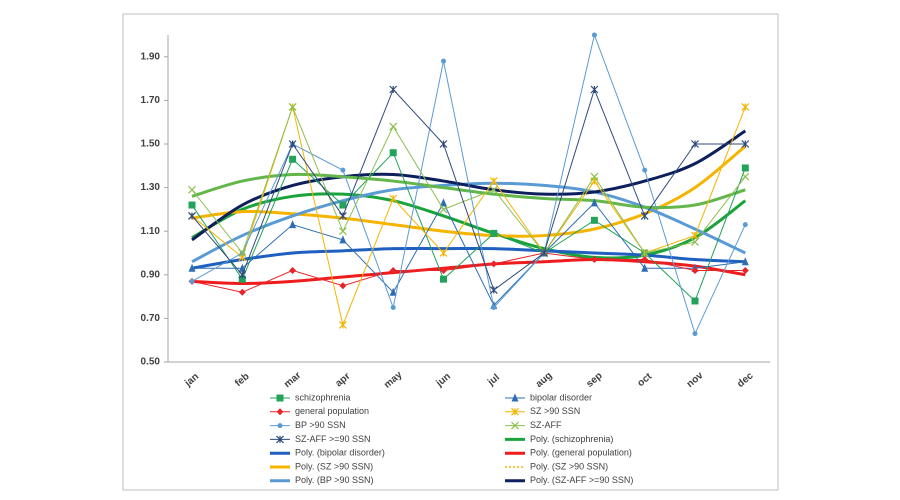  I want to click on y-tick-label: 0.90, so click(151, 274).